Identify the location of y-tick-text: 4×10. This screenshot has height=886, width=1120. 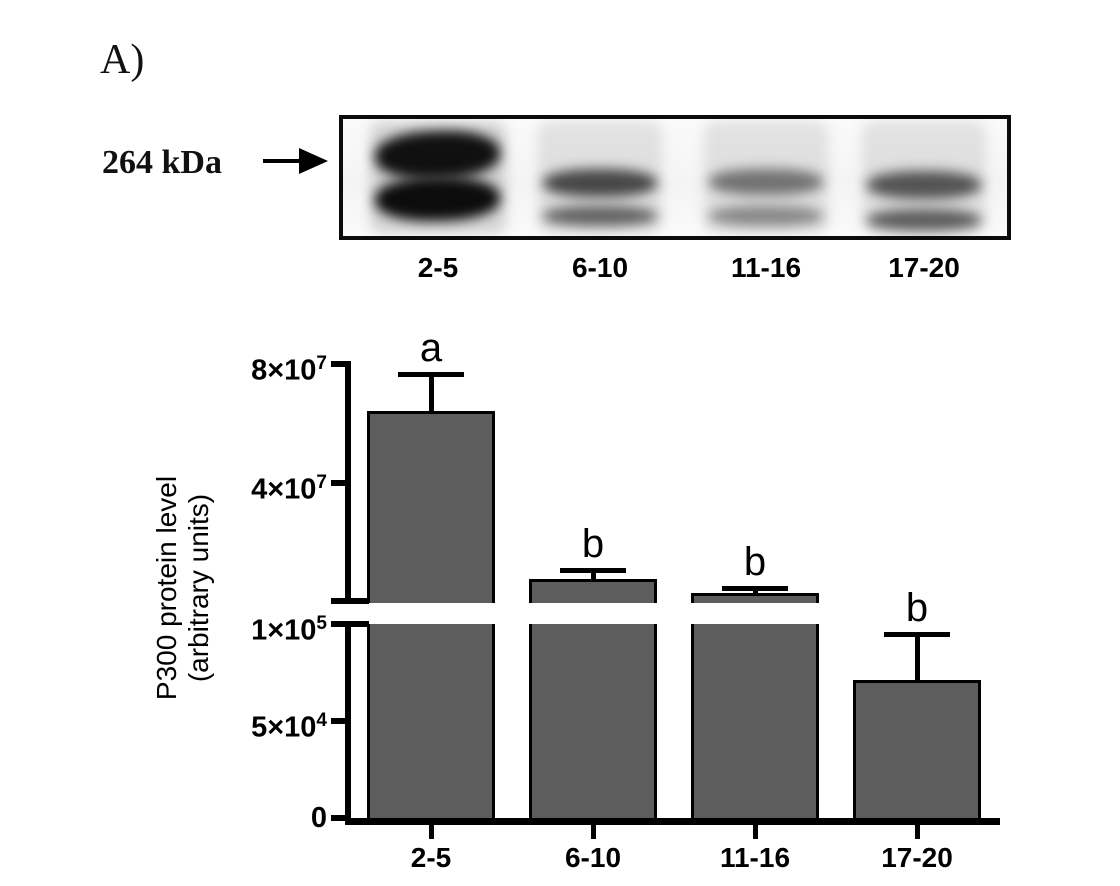
(284, 489).